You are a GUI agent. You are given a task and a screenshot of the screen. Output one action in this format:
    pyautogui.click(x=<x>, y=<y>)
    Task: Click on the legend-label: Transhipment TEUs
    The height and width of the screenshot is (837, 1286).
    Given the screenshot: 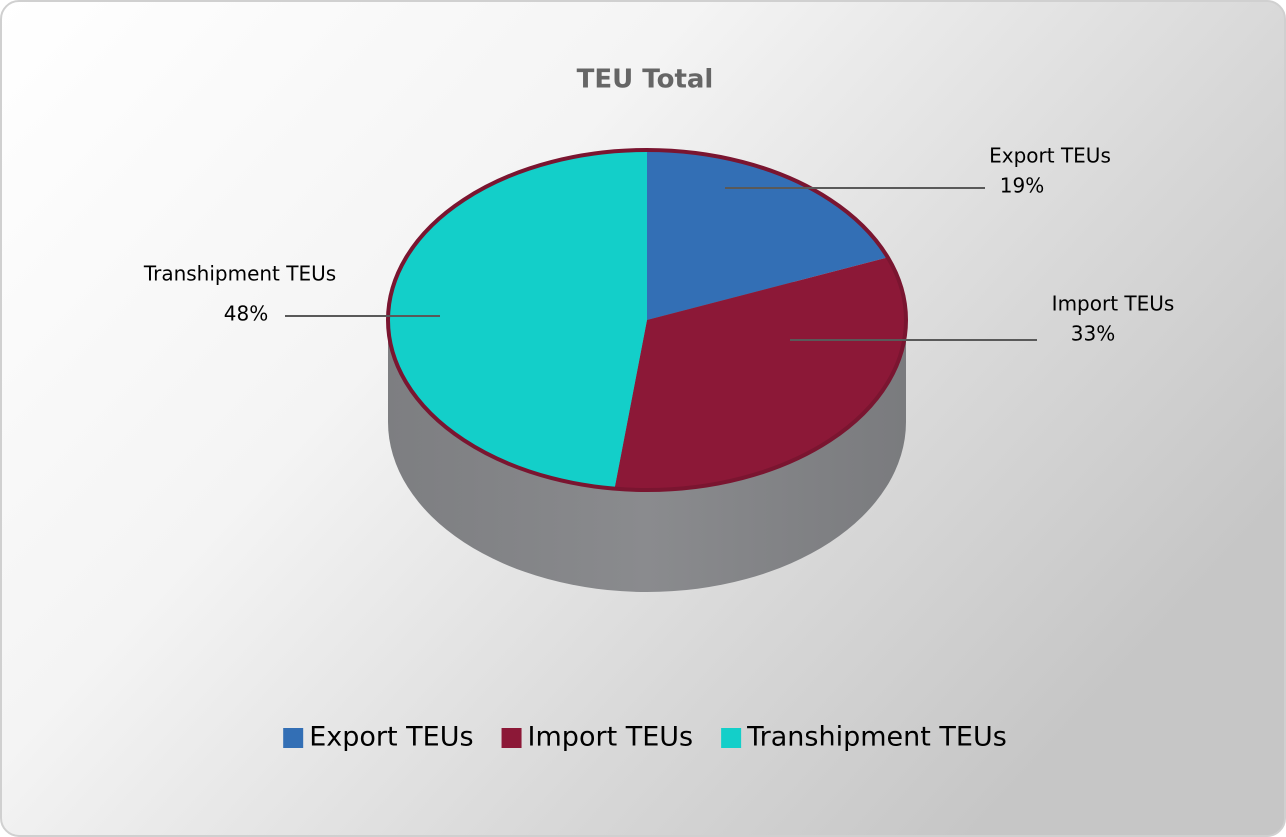 What is the action you would take?
    pyautogui.click(x=876, y=737)
    